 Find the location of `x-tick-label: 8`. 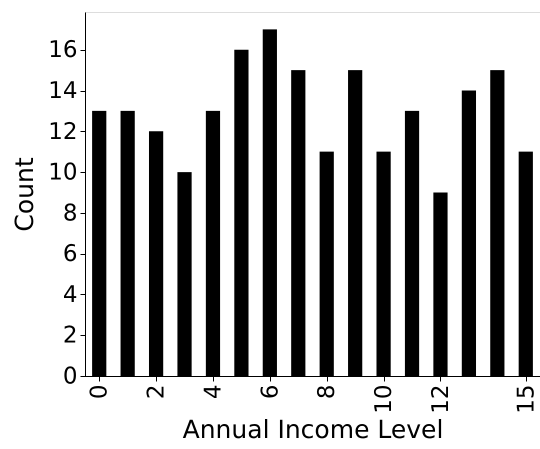

x-tick-label: 8 is located at coordinates (327, 392).